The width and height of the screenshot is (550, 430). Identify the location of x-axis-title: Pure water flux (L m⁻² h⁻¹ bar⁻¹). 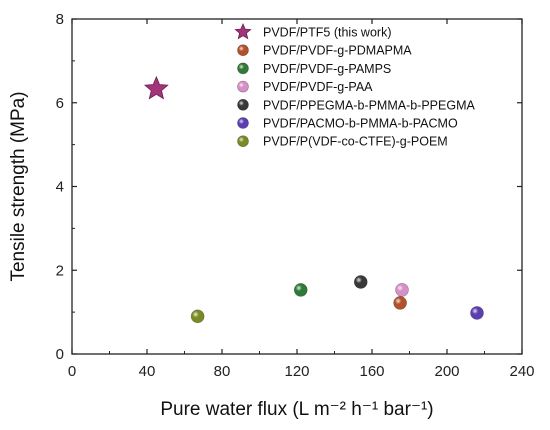
(296, 409).